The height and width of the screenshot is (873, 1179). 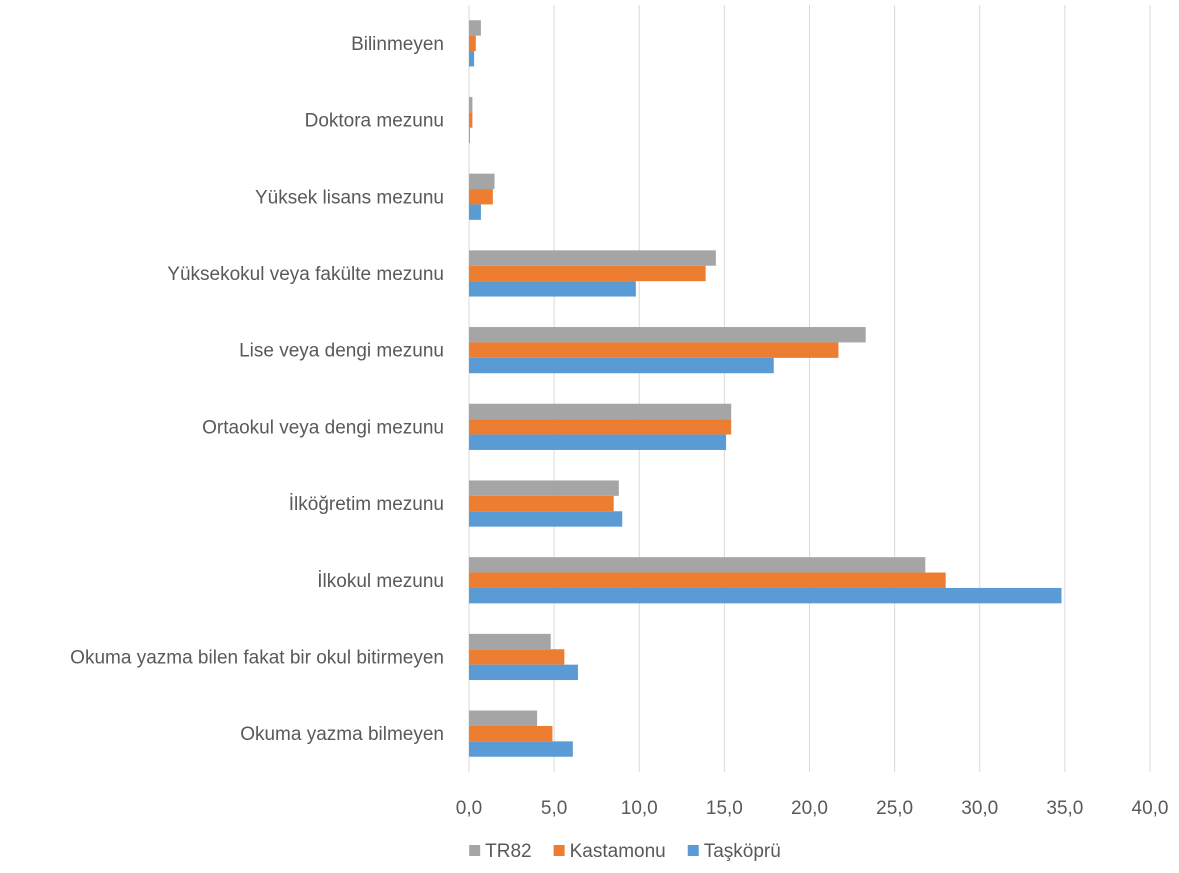 What do you see at coordinates (508, 851) in the screenshot?
I see `legend-label: TR82` at bounding box center [508, 851].